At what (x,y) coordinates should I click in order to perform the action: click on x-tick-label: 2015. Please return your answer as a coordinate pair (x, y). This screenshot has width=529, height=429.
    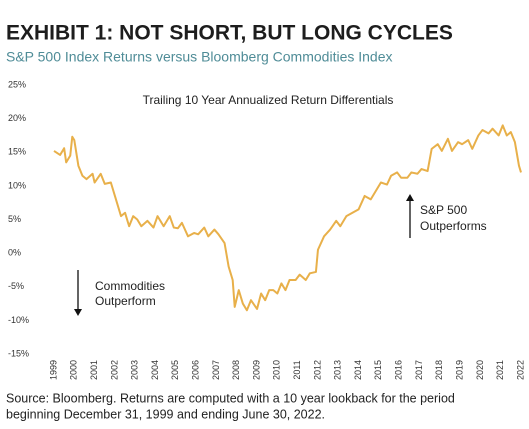
    Looking at the image, I should click on (378, 370).